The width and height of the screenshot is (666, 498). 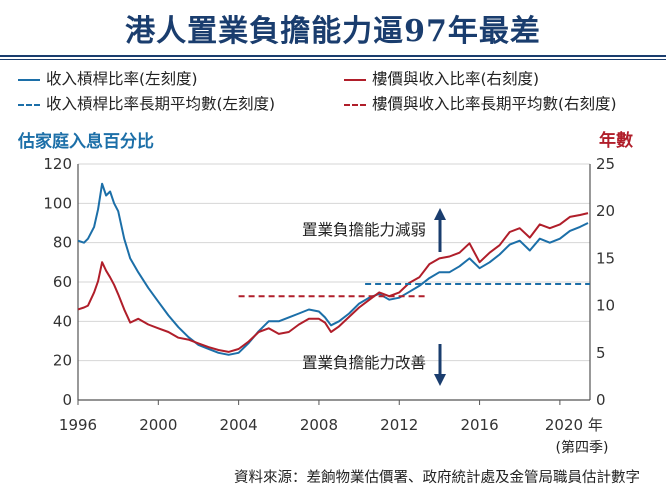 What do you see at coordinates (582, 447) in the screenshot?
I see `x-axis-note: (第四季)` at bounding box center [582, 447].